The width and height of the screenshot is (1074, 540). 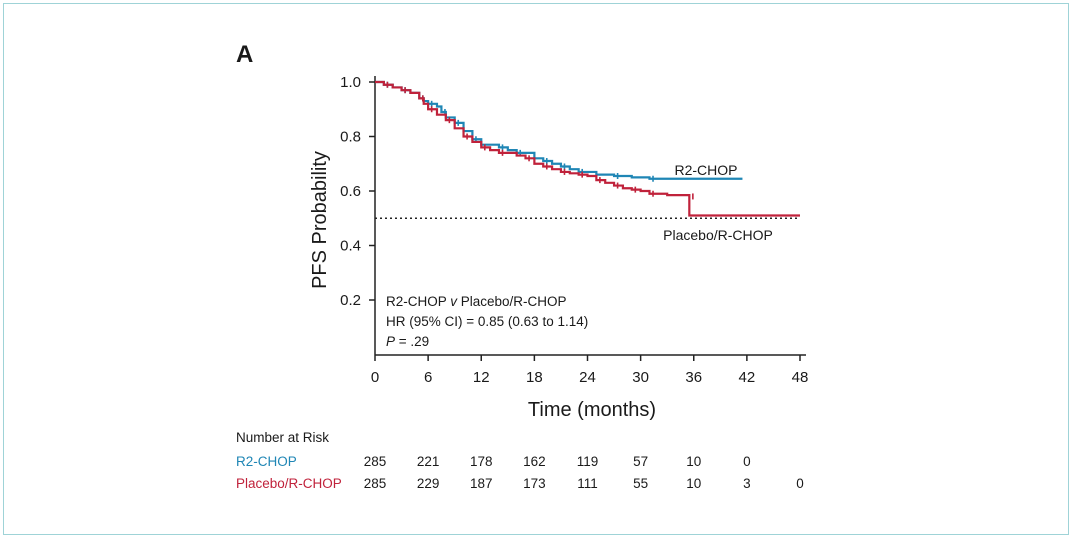 I want to click on y-tick-label: 0.4, so click(x=350, y=246).